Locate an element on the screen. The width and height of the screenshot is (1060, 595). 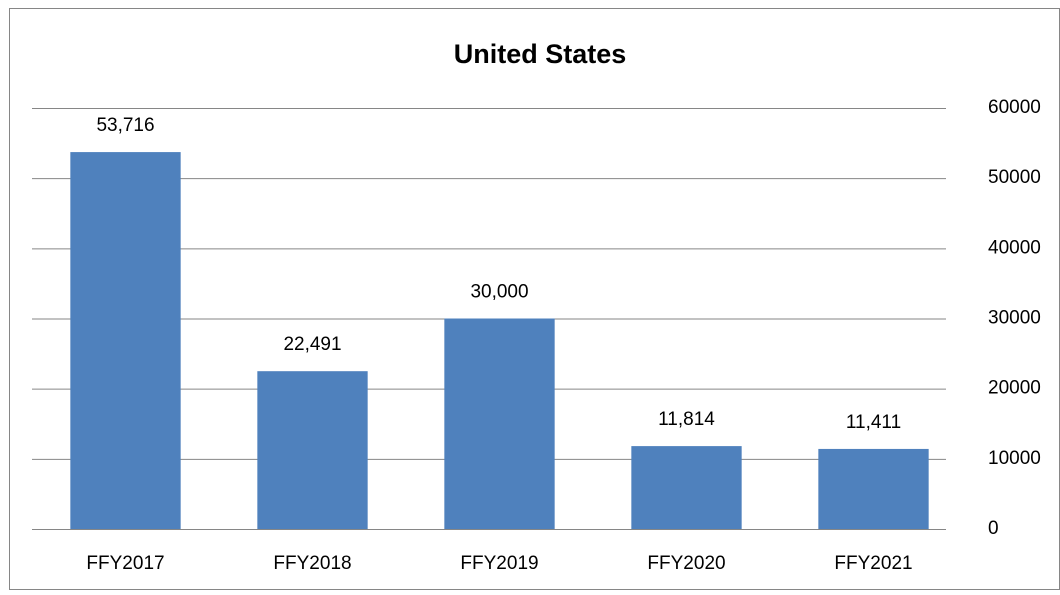
x-tick-label: FFY2020 is located at coordinates (686, 563).